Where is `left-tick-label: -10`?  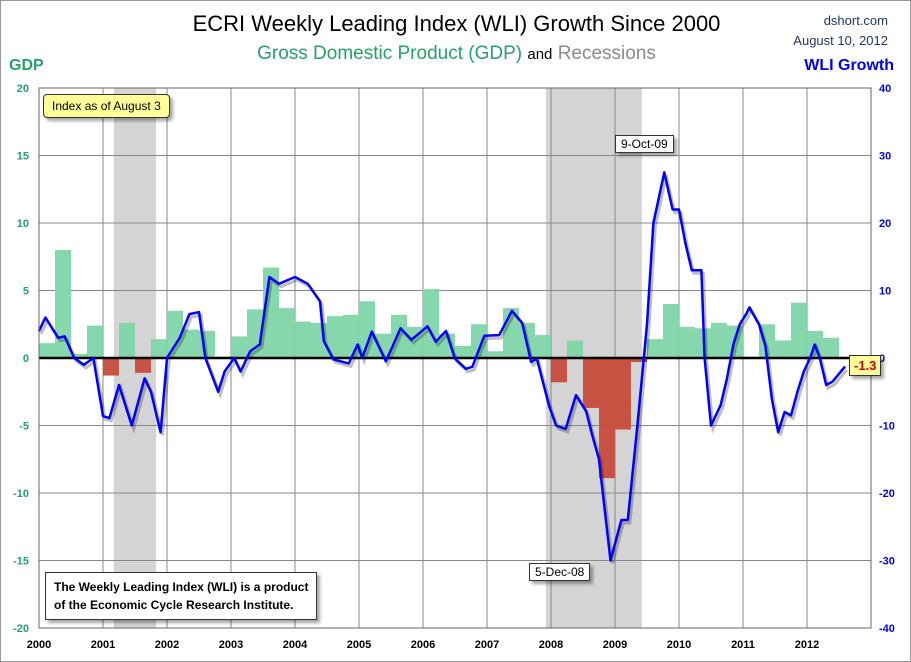 left-tick-label: -10 is located at coordinates (21, 494).